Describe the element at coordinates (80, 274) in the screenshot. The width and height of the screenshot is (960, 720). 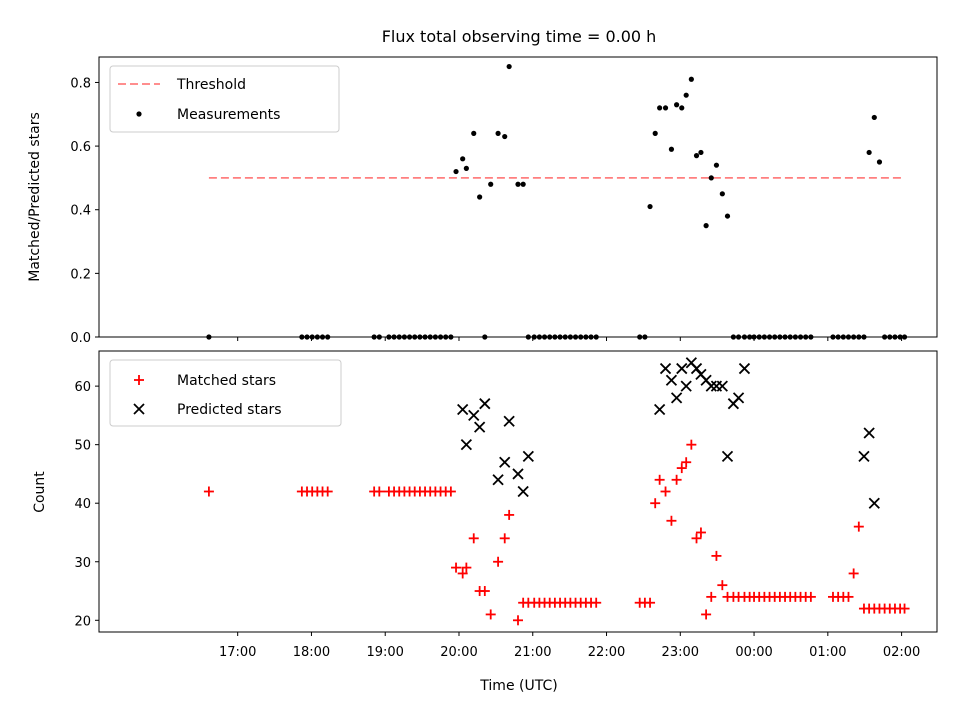
I see `top-y-tick-label: 0.2` at that location.